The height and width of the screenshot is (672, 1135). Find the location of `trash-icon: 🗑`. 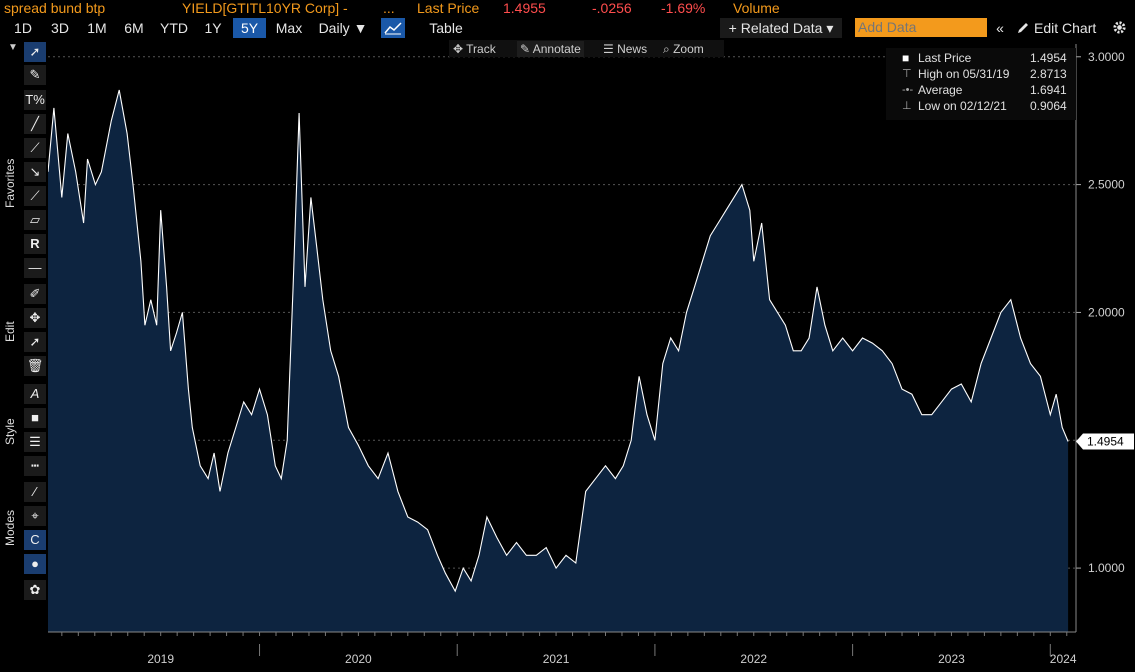

trash-icon: 🗑 is located at coordinates (35, 366).